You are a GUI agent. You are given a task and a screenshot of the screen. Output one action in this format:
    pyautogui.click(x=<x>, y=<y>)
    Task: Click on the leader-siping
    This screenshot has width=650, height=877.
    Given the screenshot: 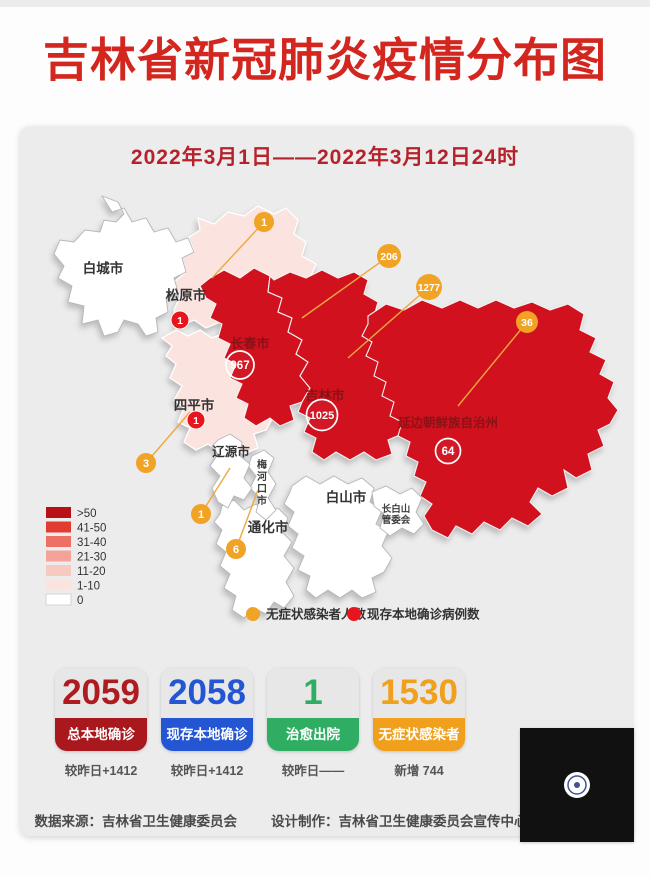 What is the action you would take?
    pyautogui.click(x=168, y=437)
    